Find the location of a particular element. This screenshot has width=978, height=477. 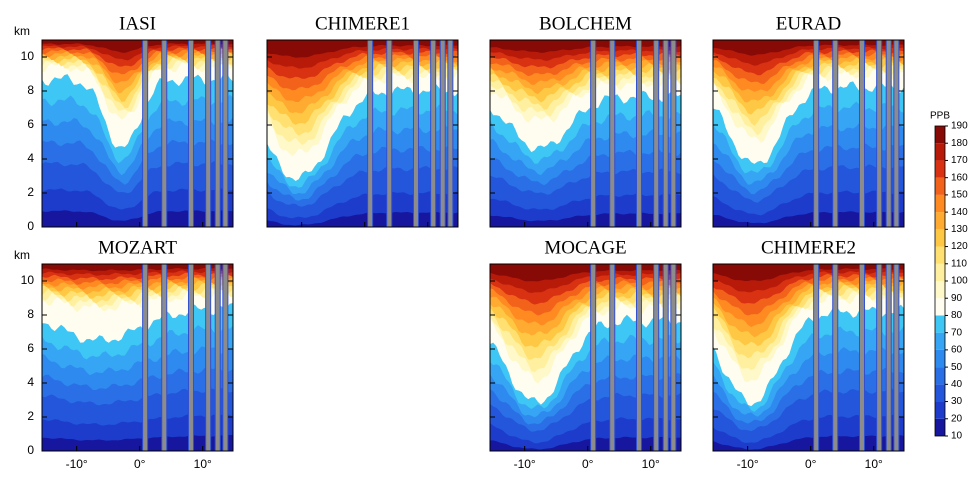

y-tick-label: 6 is located at coordinates (30, 124).